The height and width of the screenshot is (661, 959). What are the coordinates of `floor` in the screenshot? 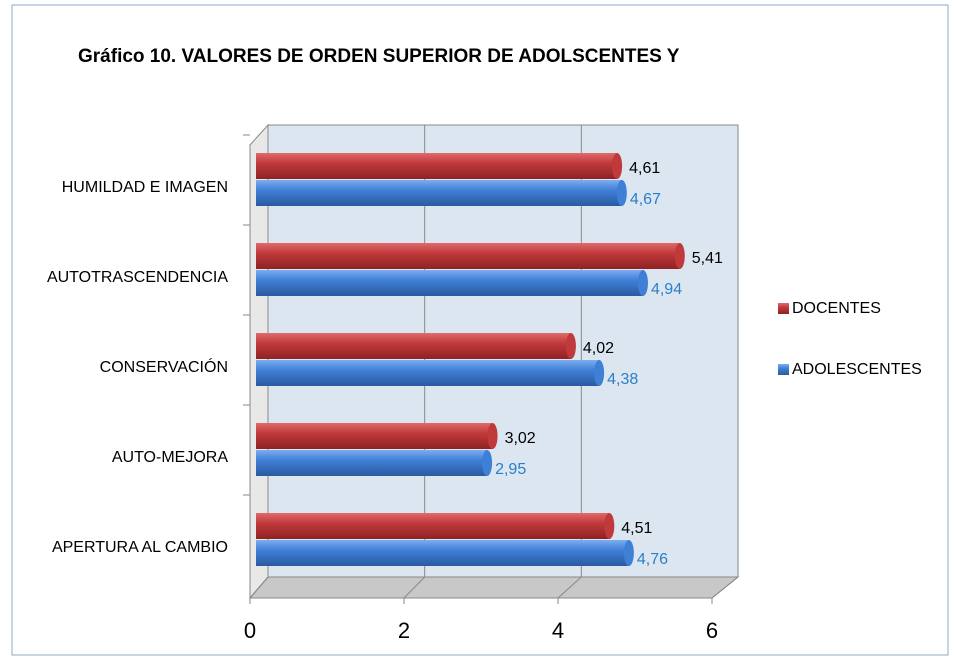 It's located at (494, 587).